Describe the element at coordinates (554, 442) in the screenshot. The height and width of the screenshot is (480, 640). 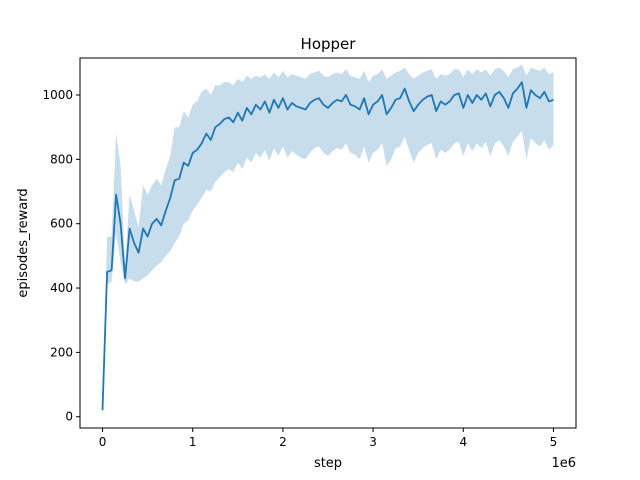
I see `x-tick-label: 5` at that location.